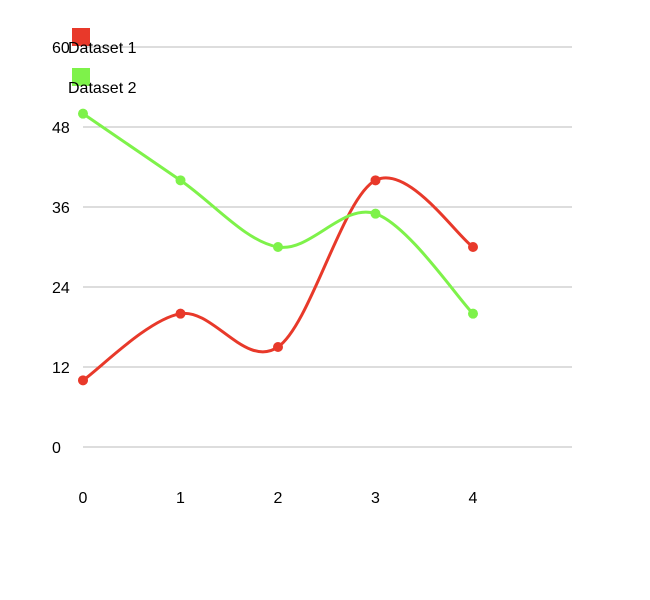  I want to click on x-tick-label: 2, so click(278, 498).